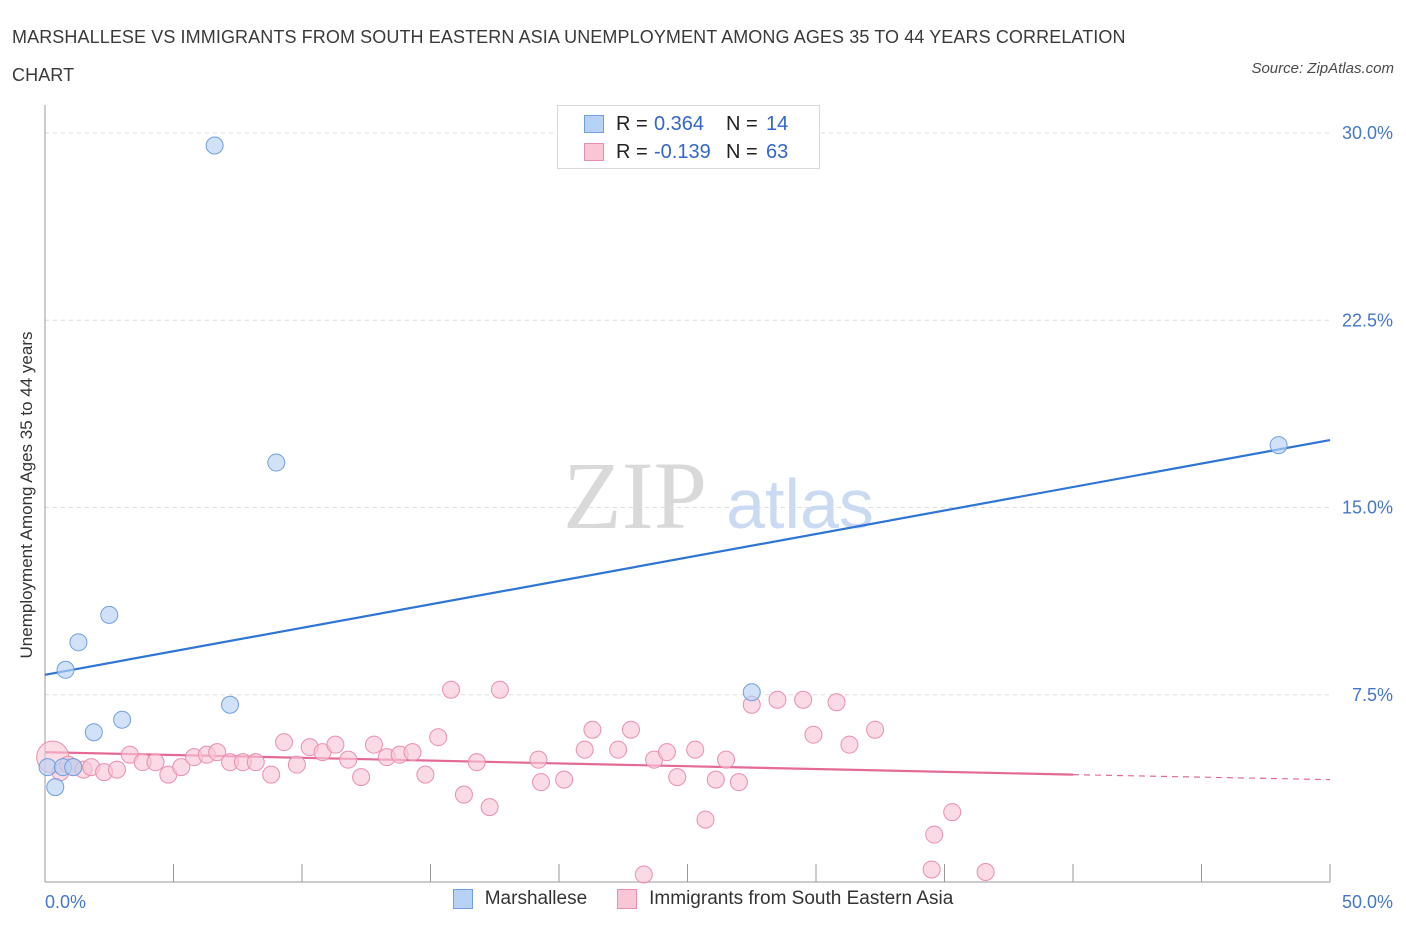 This screenshot has width=1406, height=930. Describe the element at coordinates (682, 151) in the screenshot. I see `legend-r-value: -0.139` at that location.